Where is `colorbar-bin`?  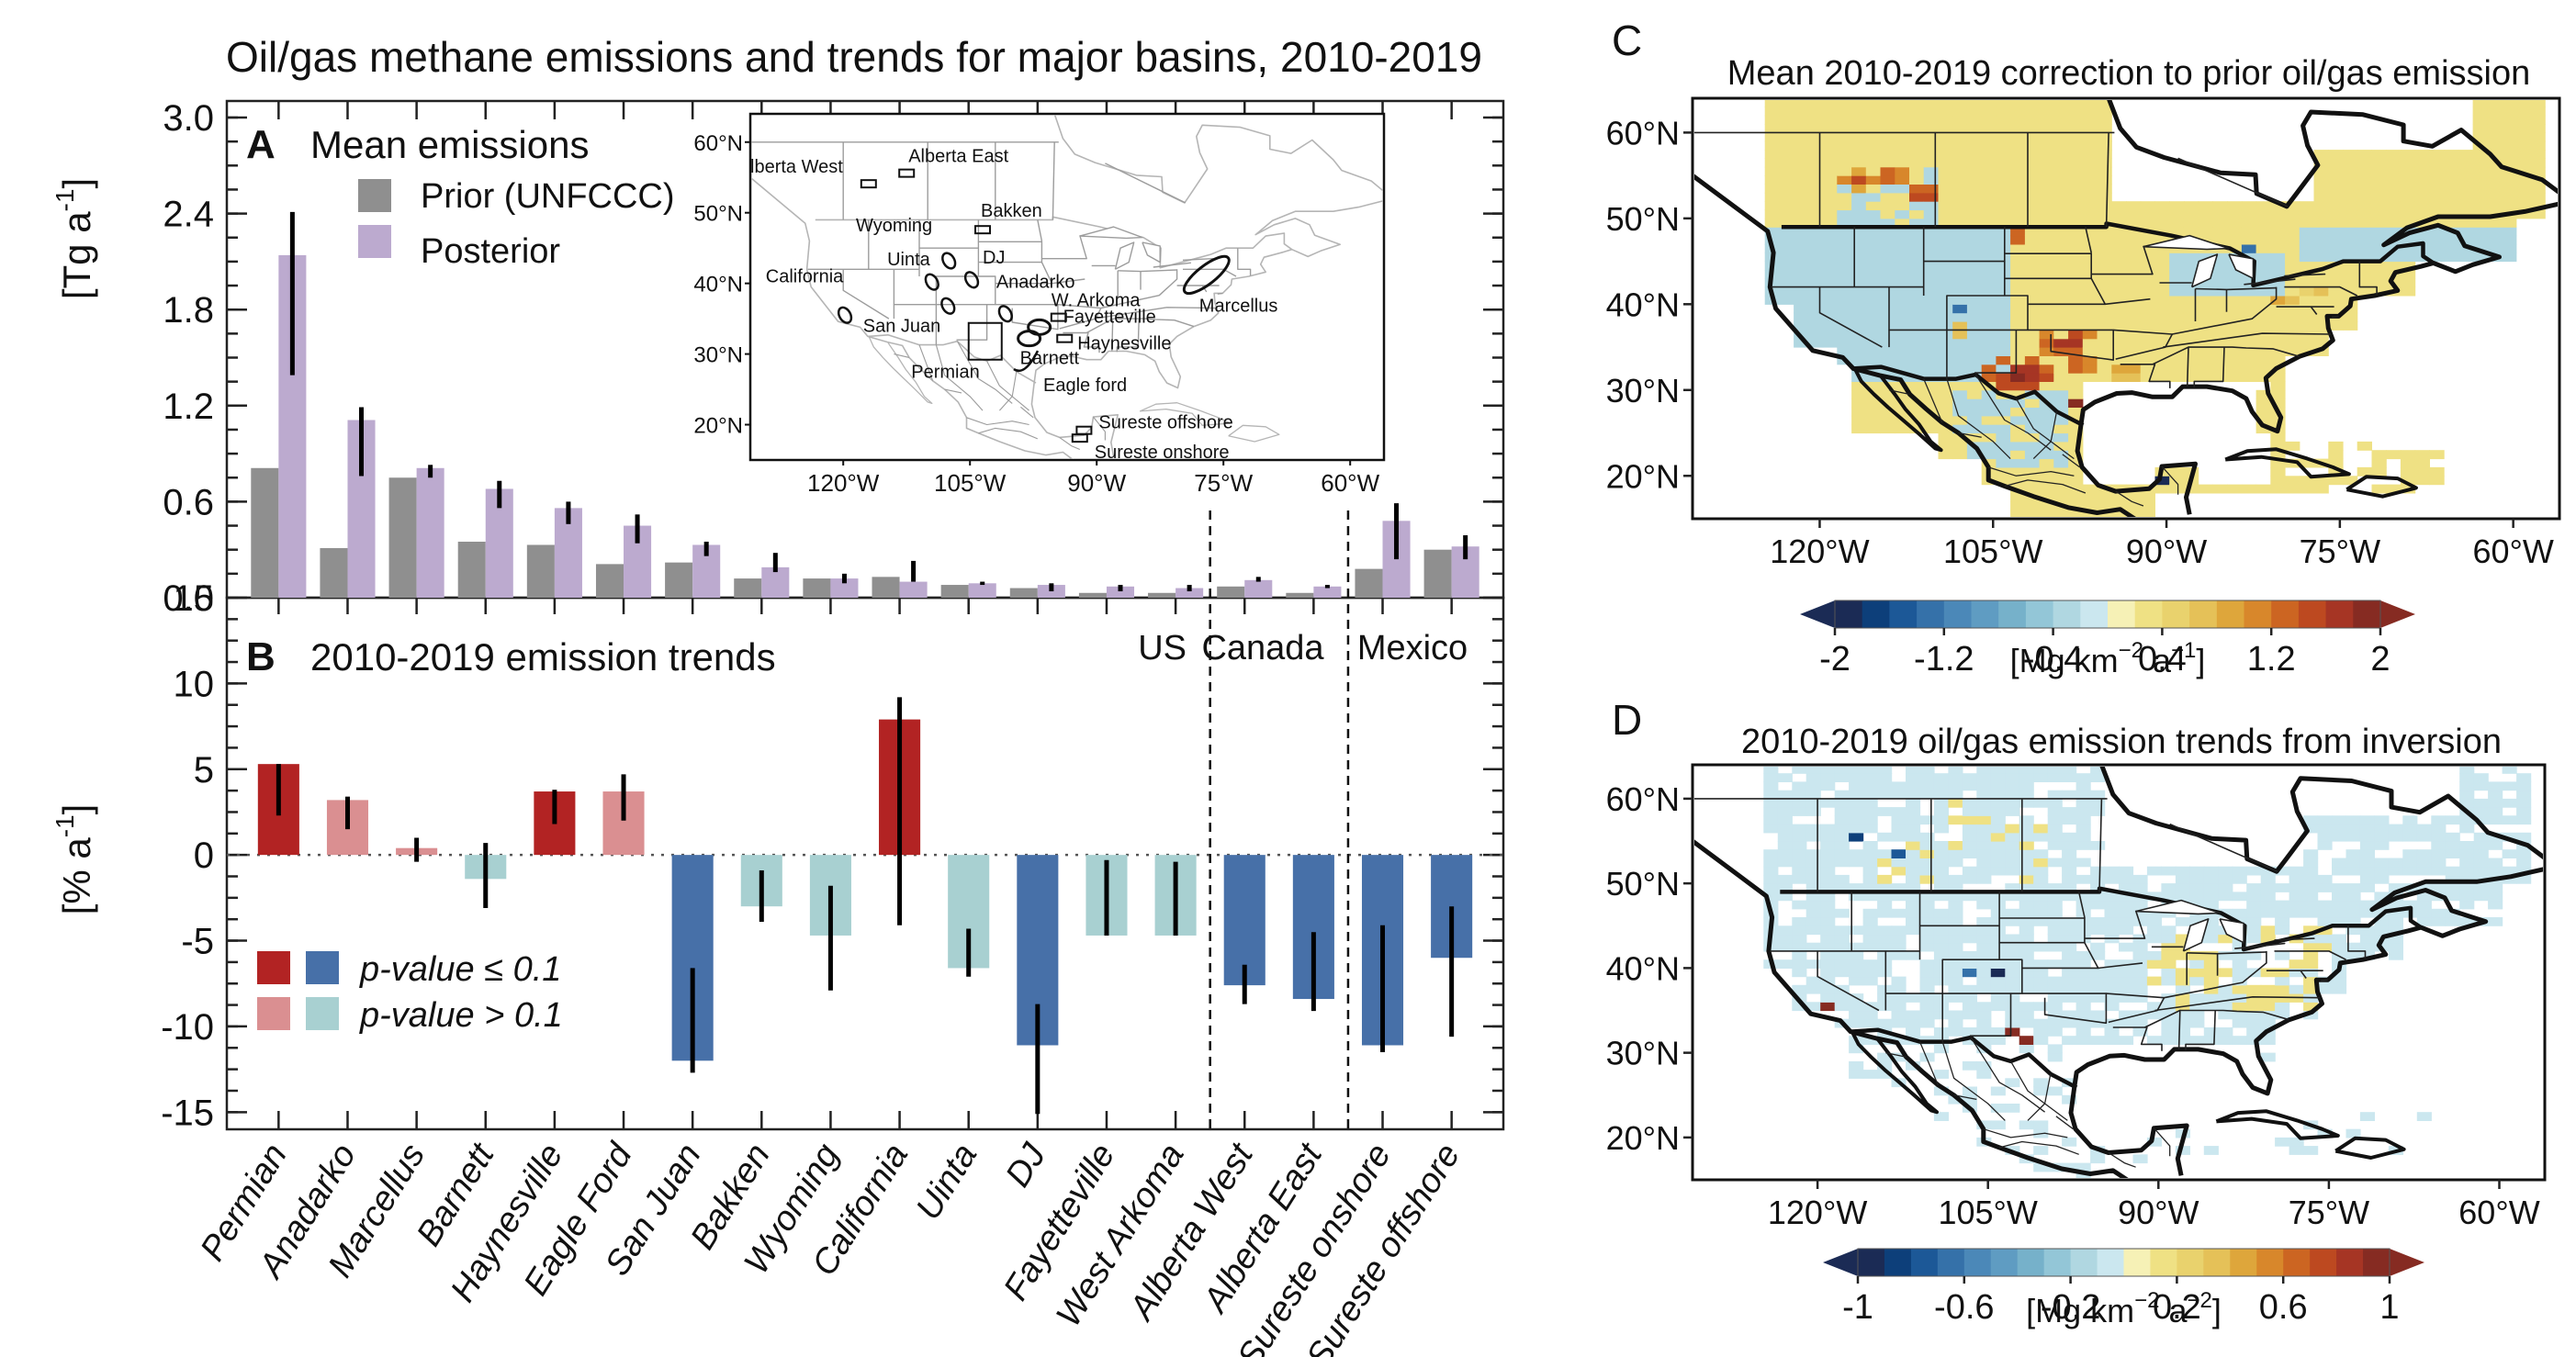 colorbar-bin is located at coordinates (1985, 614).